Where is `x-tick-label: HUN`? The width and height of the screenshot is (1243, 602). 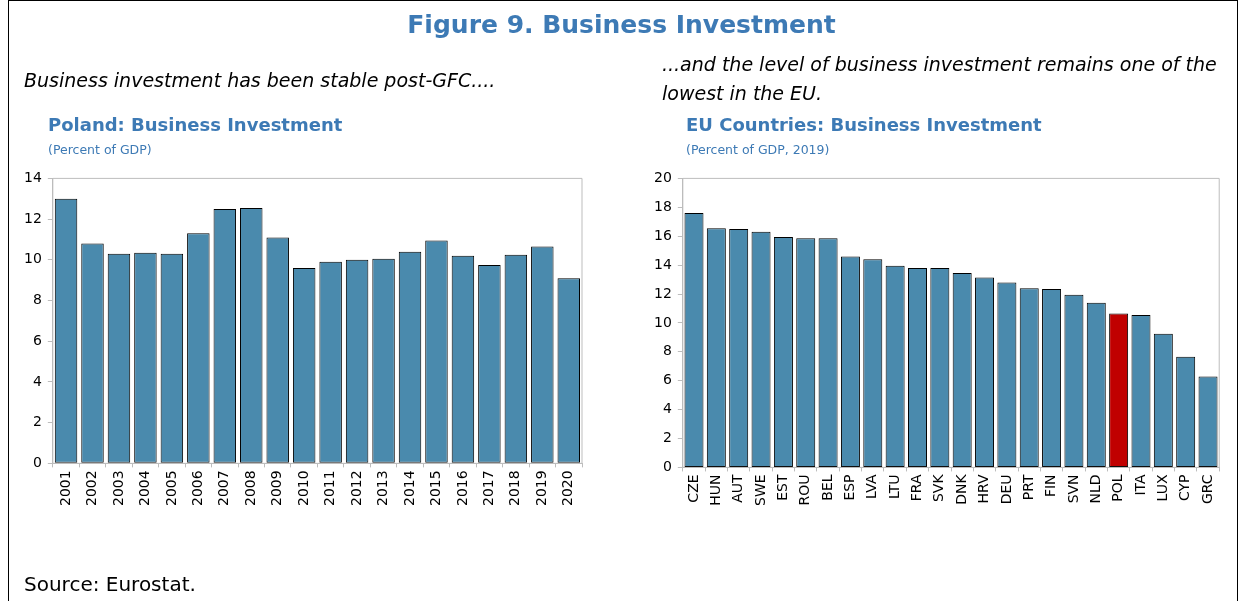
x-tick-label: HUN is located at coordinates (714, 490).